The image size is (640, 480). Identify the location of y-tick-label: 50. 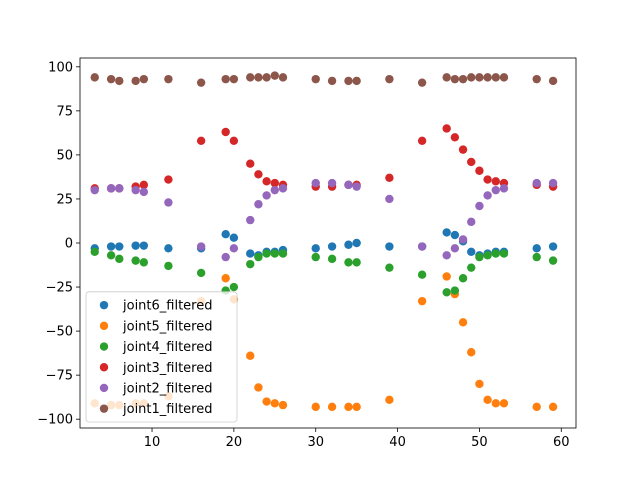
(64, 155).